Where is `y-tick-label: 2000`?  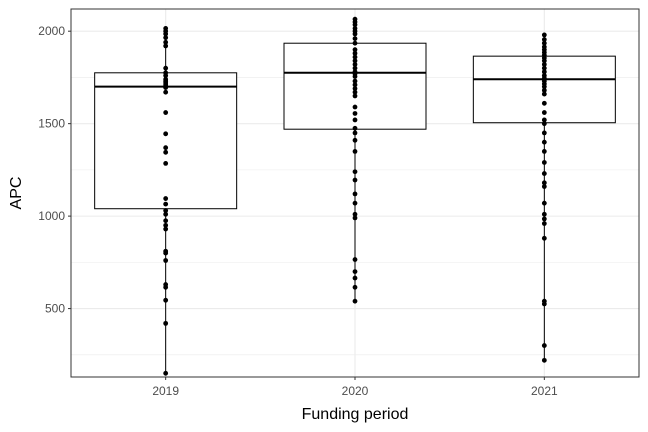 y-tick-label: 2000 is located at coordinates (51, 31).